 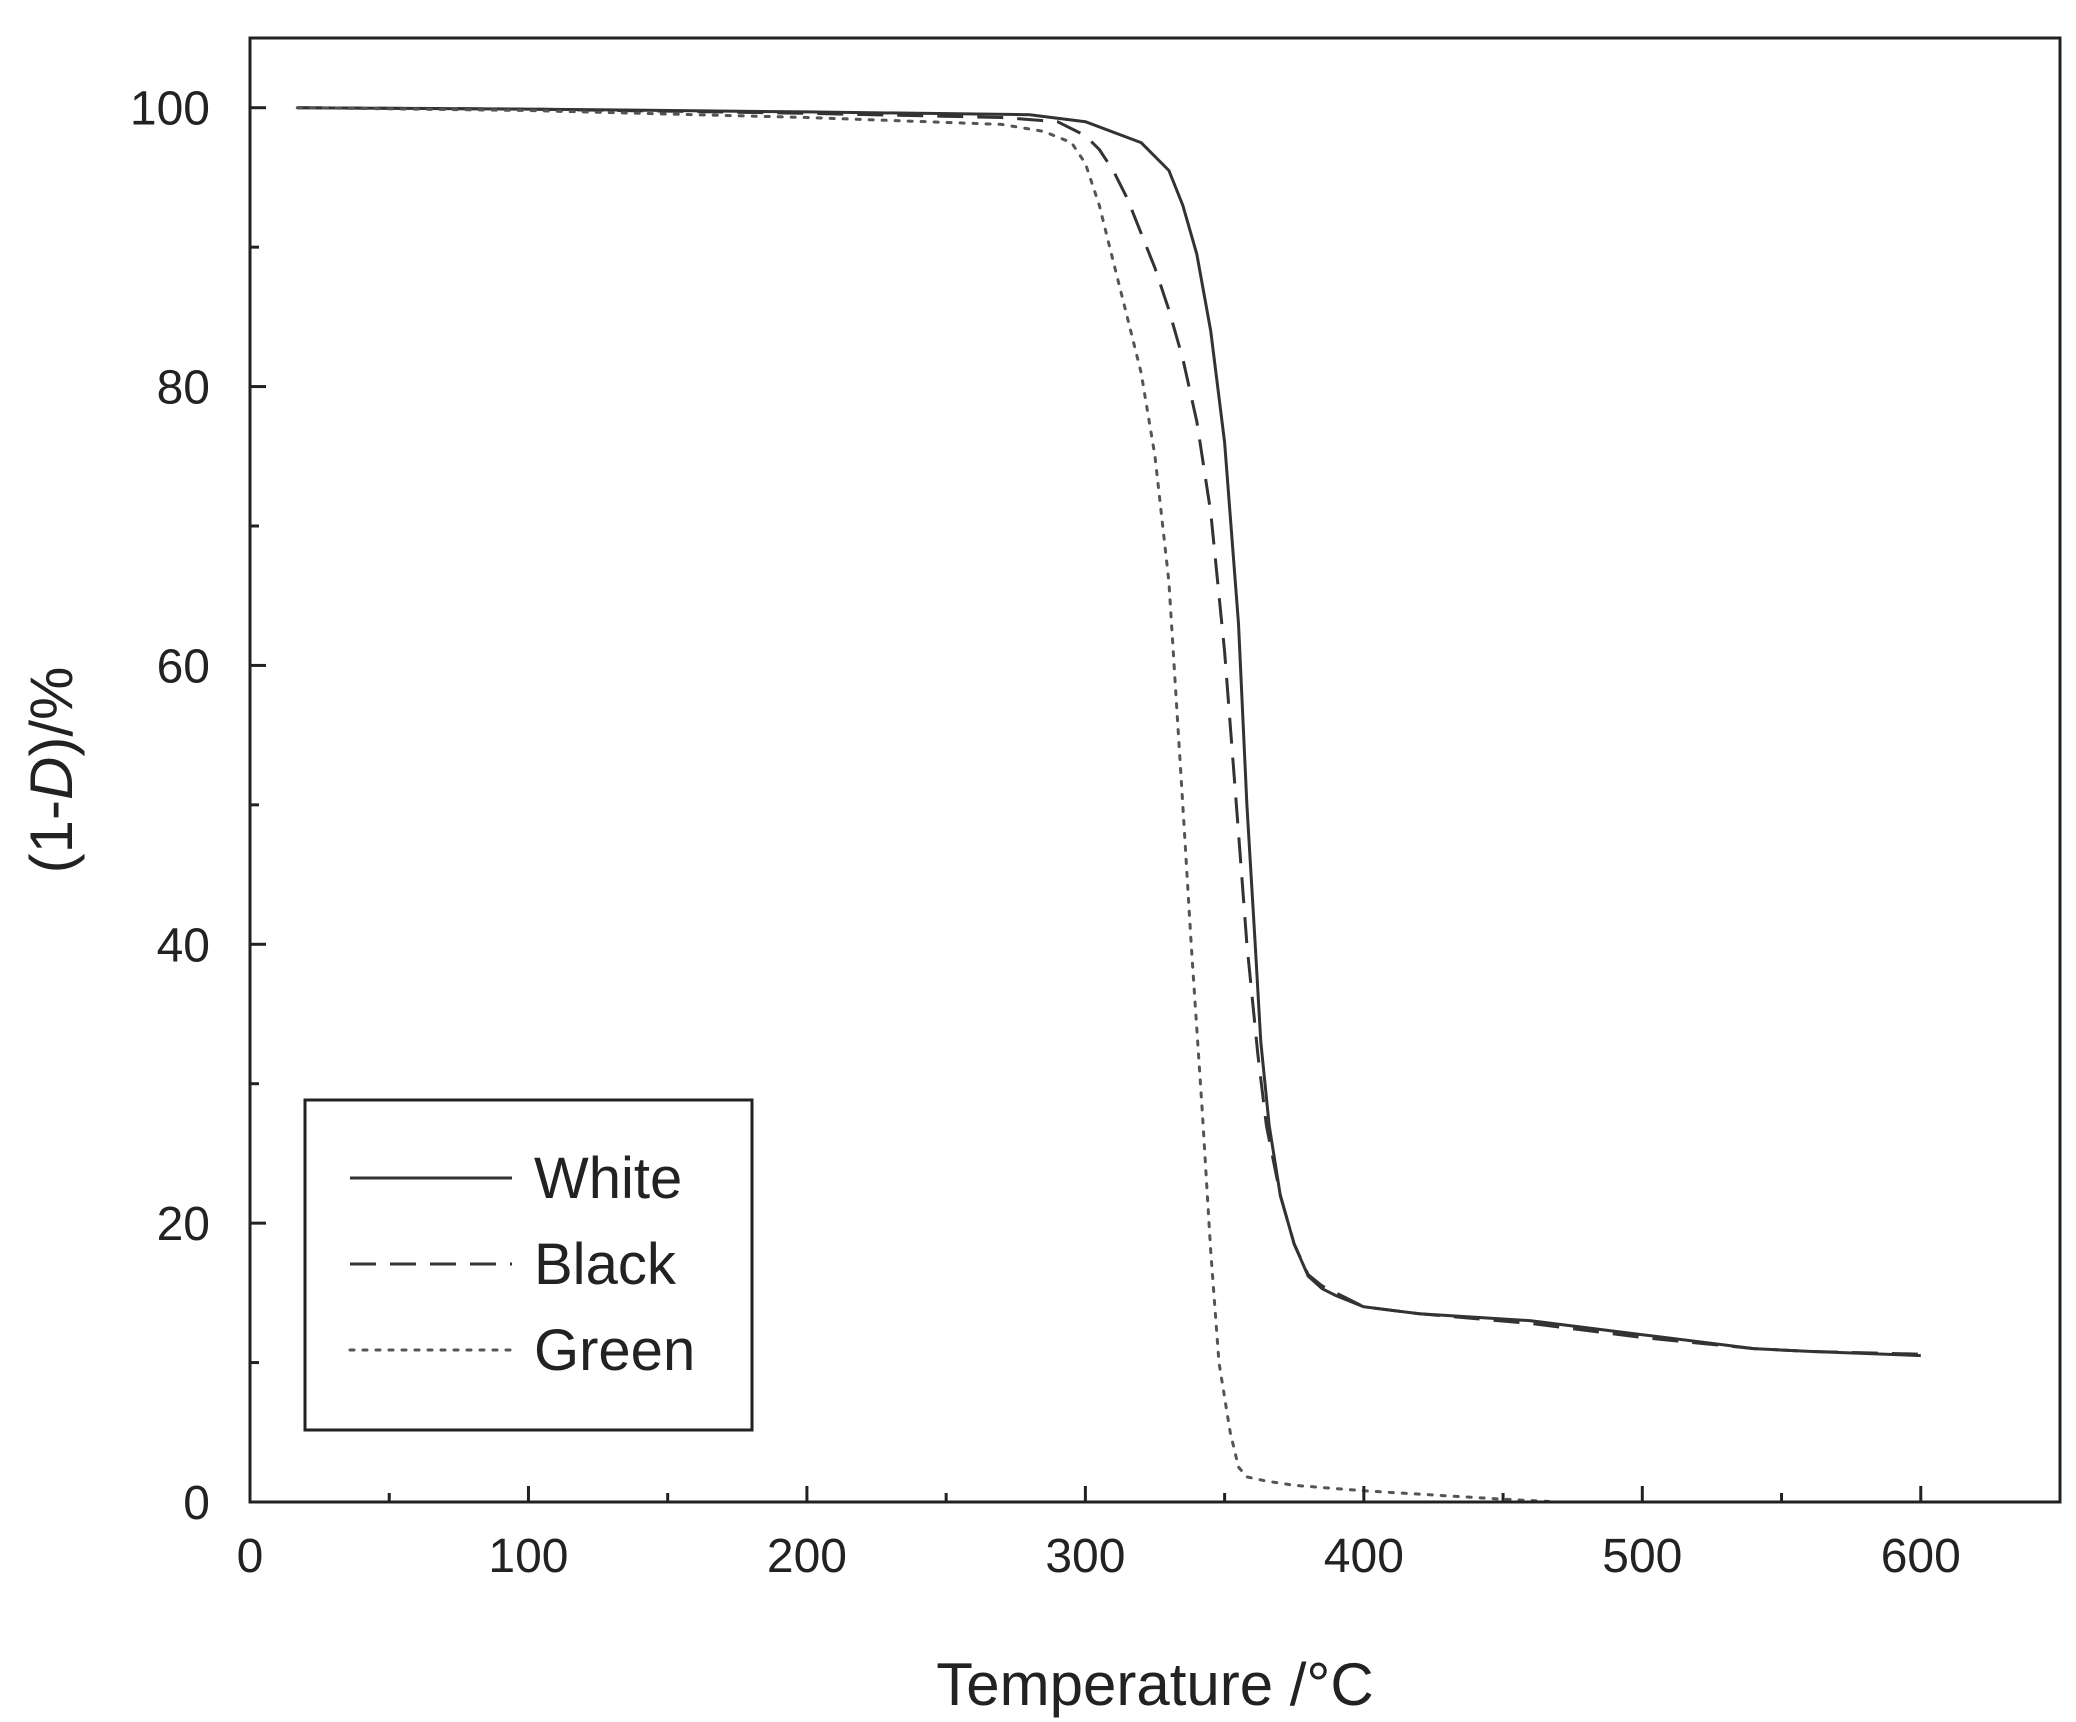 What do you see at coordinates (51, 836) in the screenshot?
I see `y-axis-title-part: (1-` at bounding box center [51, 836].